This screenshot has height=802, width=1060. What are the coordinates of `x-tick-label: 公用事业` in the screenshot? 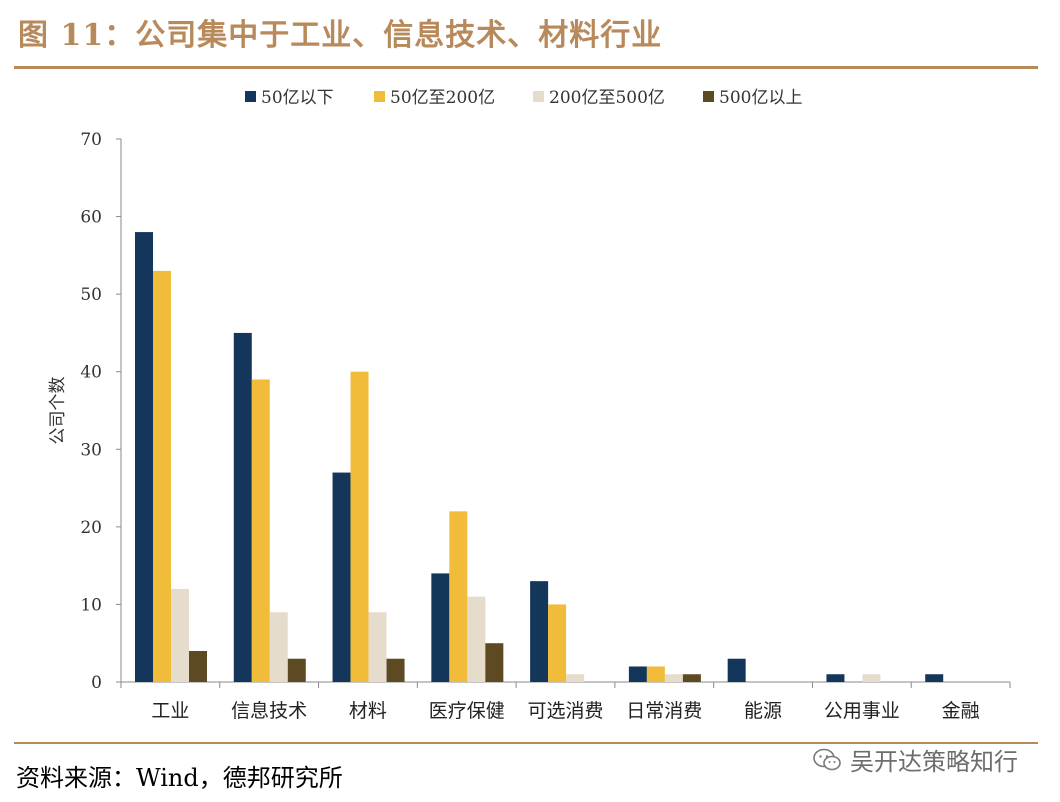 It's located at (862, 711).